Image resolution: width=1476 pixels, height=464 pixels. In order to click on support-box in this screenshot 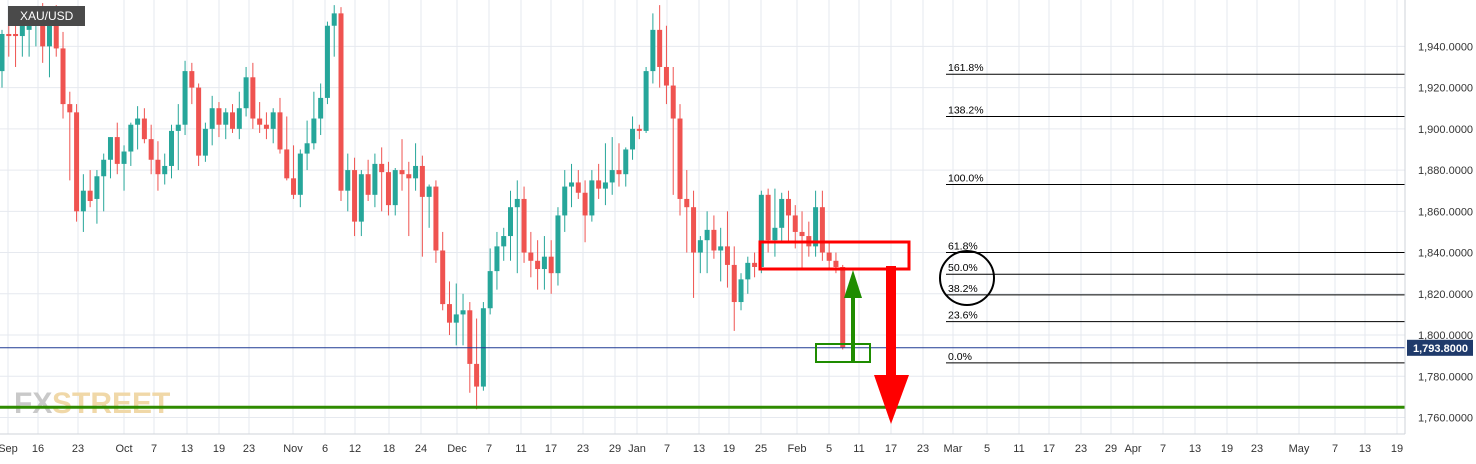, I will do `click(843, 353)`.